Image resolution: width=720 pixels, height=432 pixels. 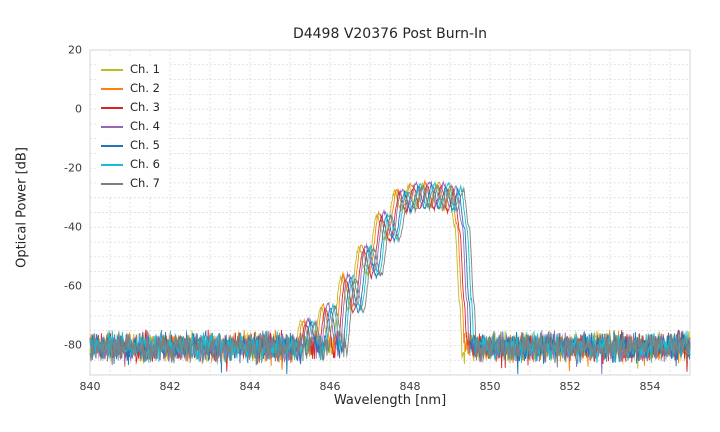 I want to click on legend-label: Ch. 4, so click(x=145, y=126).